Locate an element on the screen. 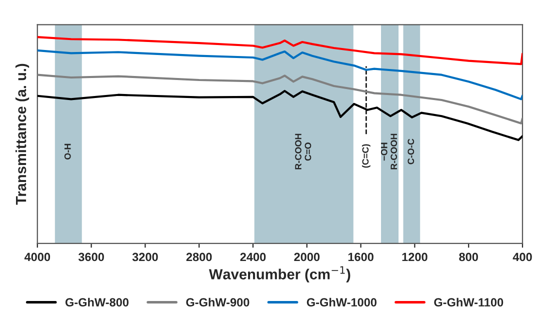 Image resolution: width=550 pixels, height=329 pixels. x-tick-label: 3200 is located at coordinates (145, 257).